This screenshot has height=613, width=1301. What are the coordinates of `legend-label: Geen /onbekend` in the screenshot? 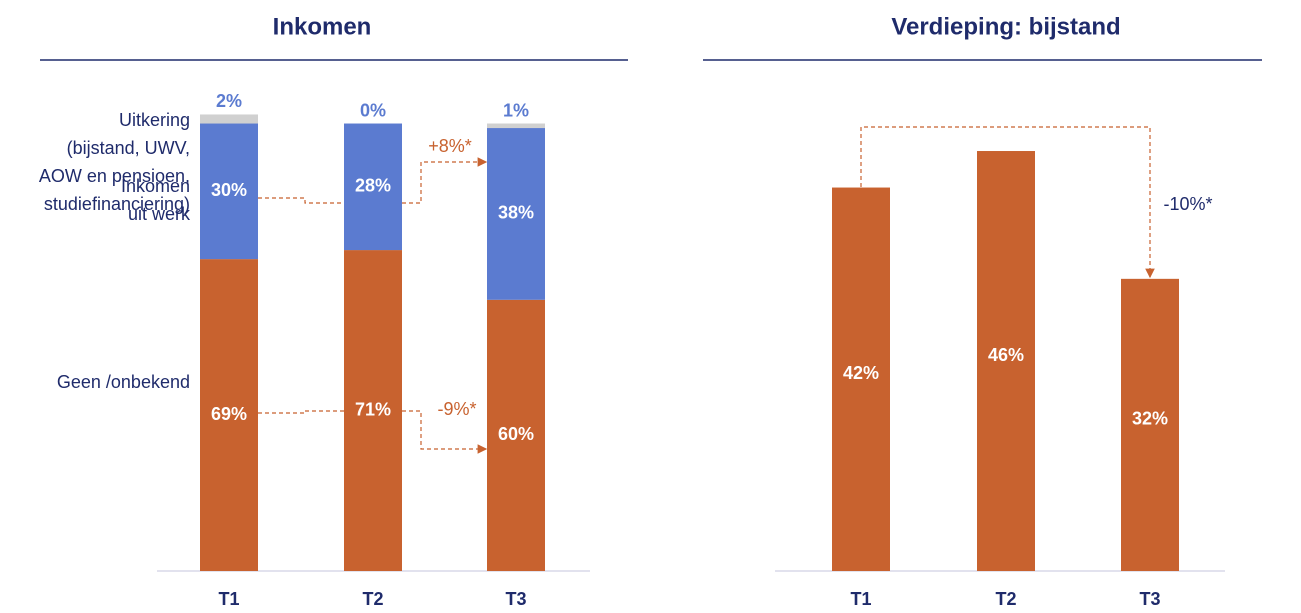 It's located at (123, 382).